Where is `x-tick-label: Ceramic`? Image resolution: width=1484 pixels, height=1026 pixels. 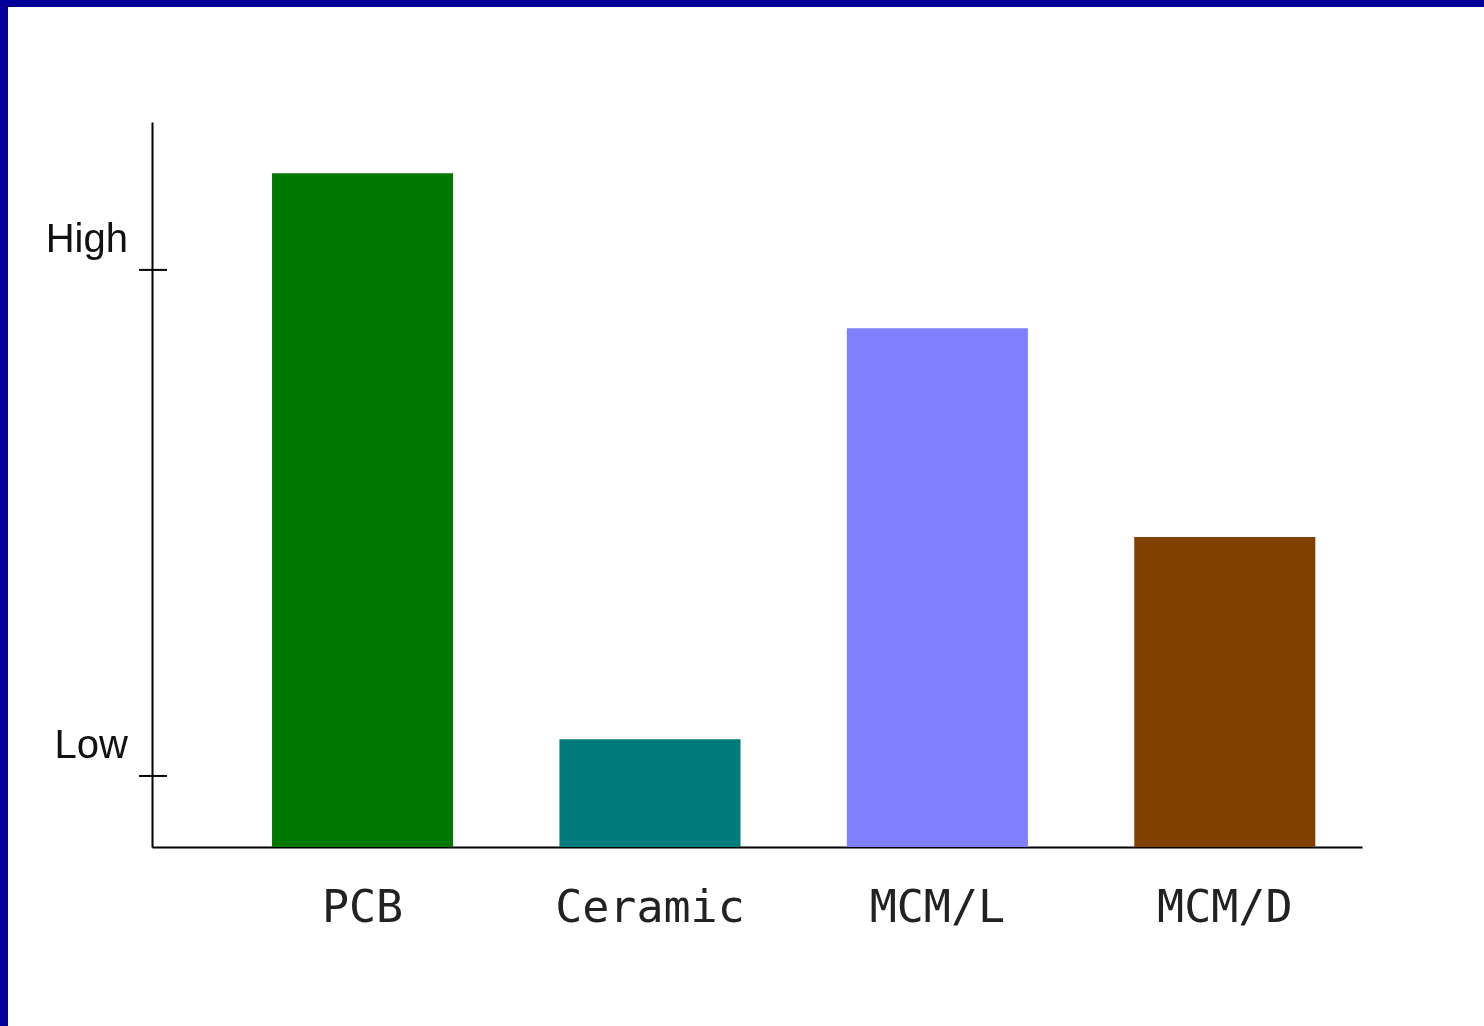 x-tick-label: Ceramic is located at coordinates (650, 906).